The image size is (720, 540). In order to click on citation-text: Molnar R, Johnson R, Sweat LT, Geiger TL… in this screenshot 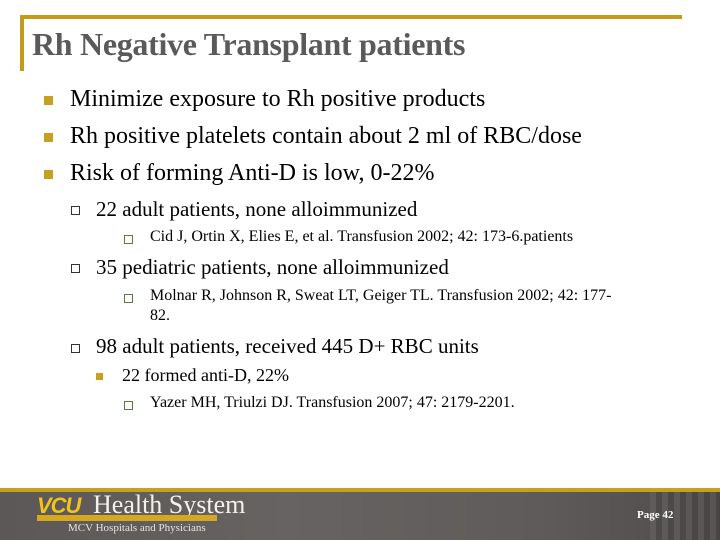, I will do `click(381, 295)`.